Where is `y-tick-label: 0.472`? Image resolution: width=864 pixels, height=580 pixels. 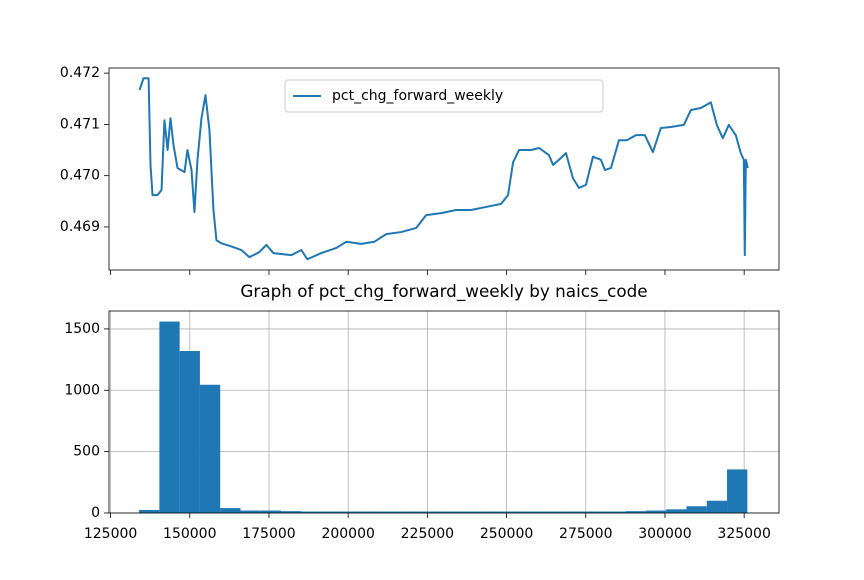
y-tick-label: 0.472 is located at coordinates (80, 73).